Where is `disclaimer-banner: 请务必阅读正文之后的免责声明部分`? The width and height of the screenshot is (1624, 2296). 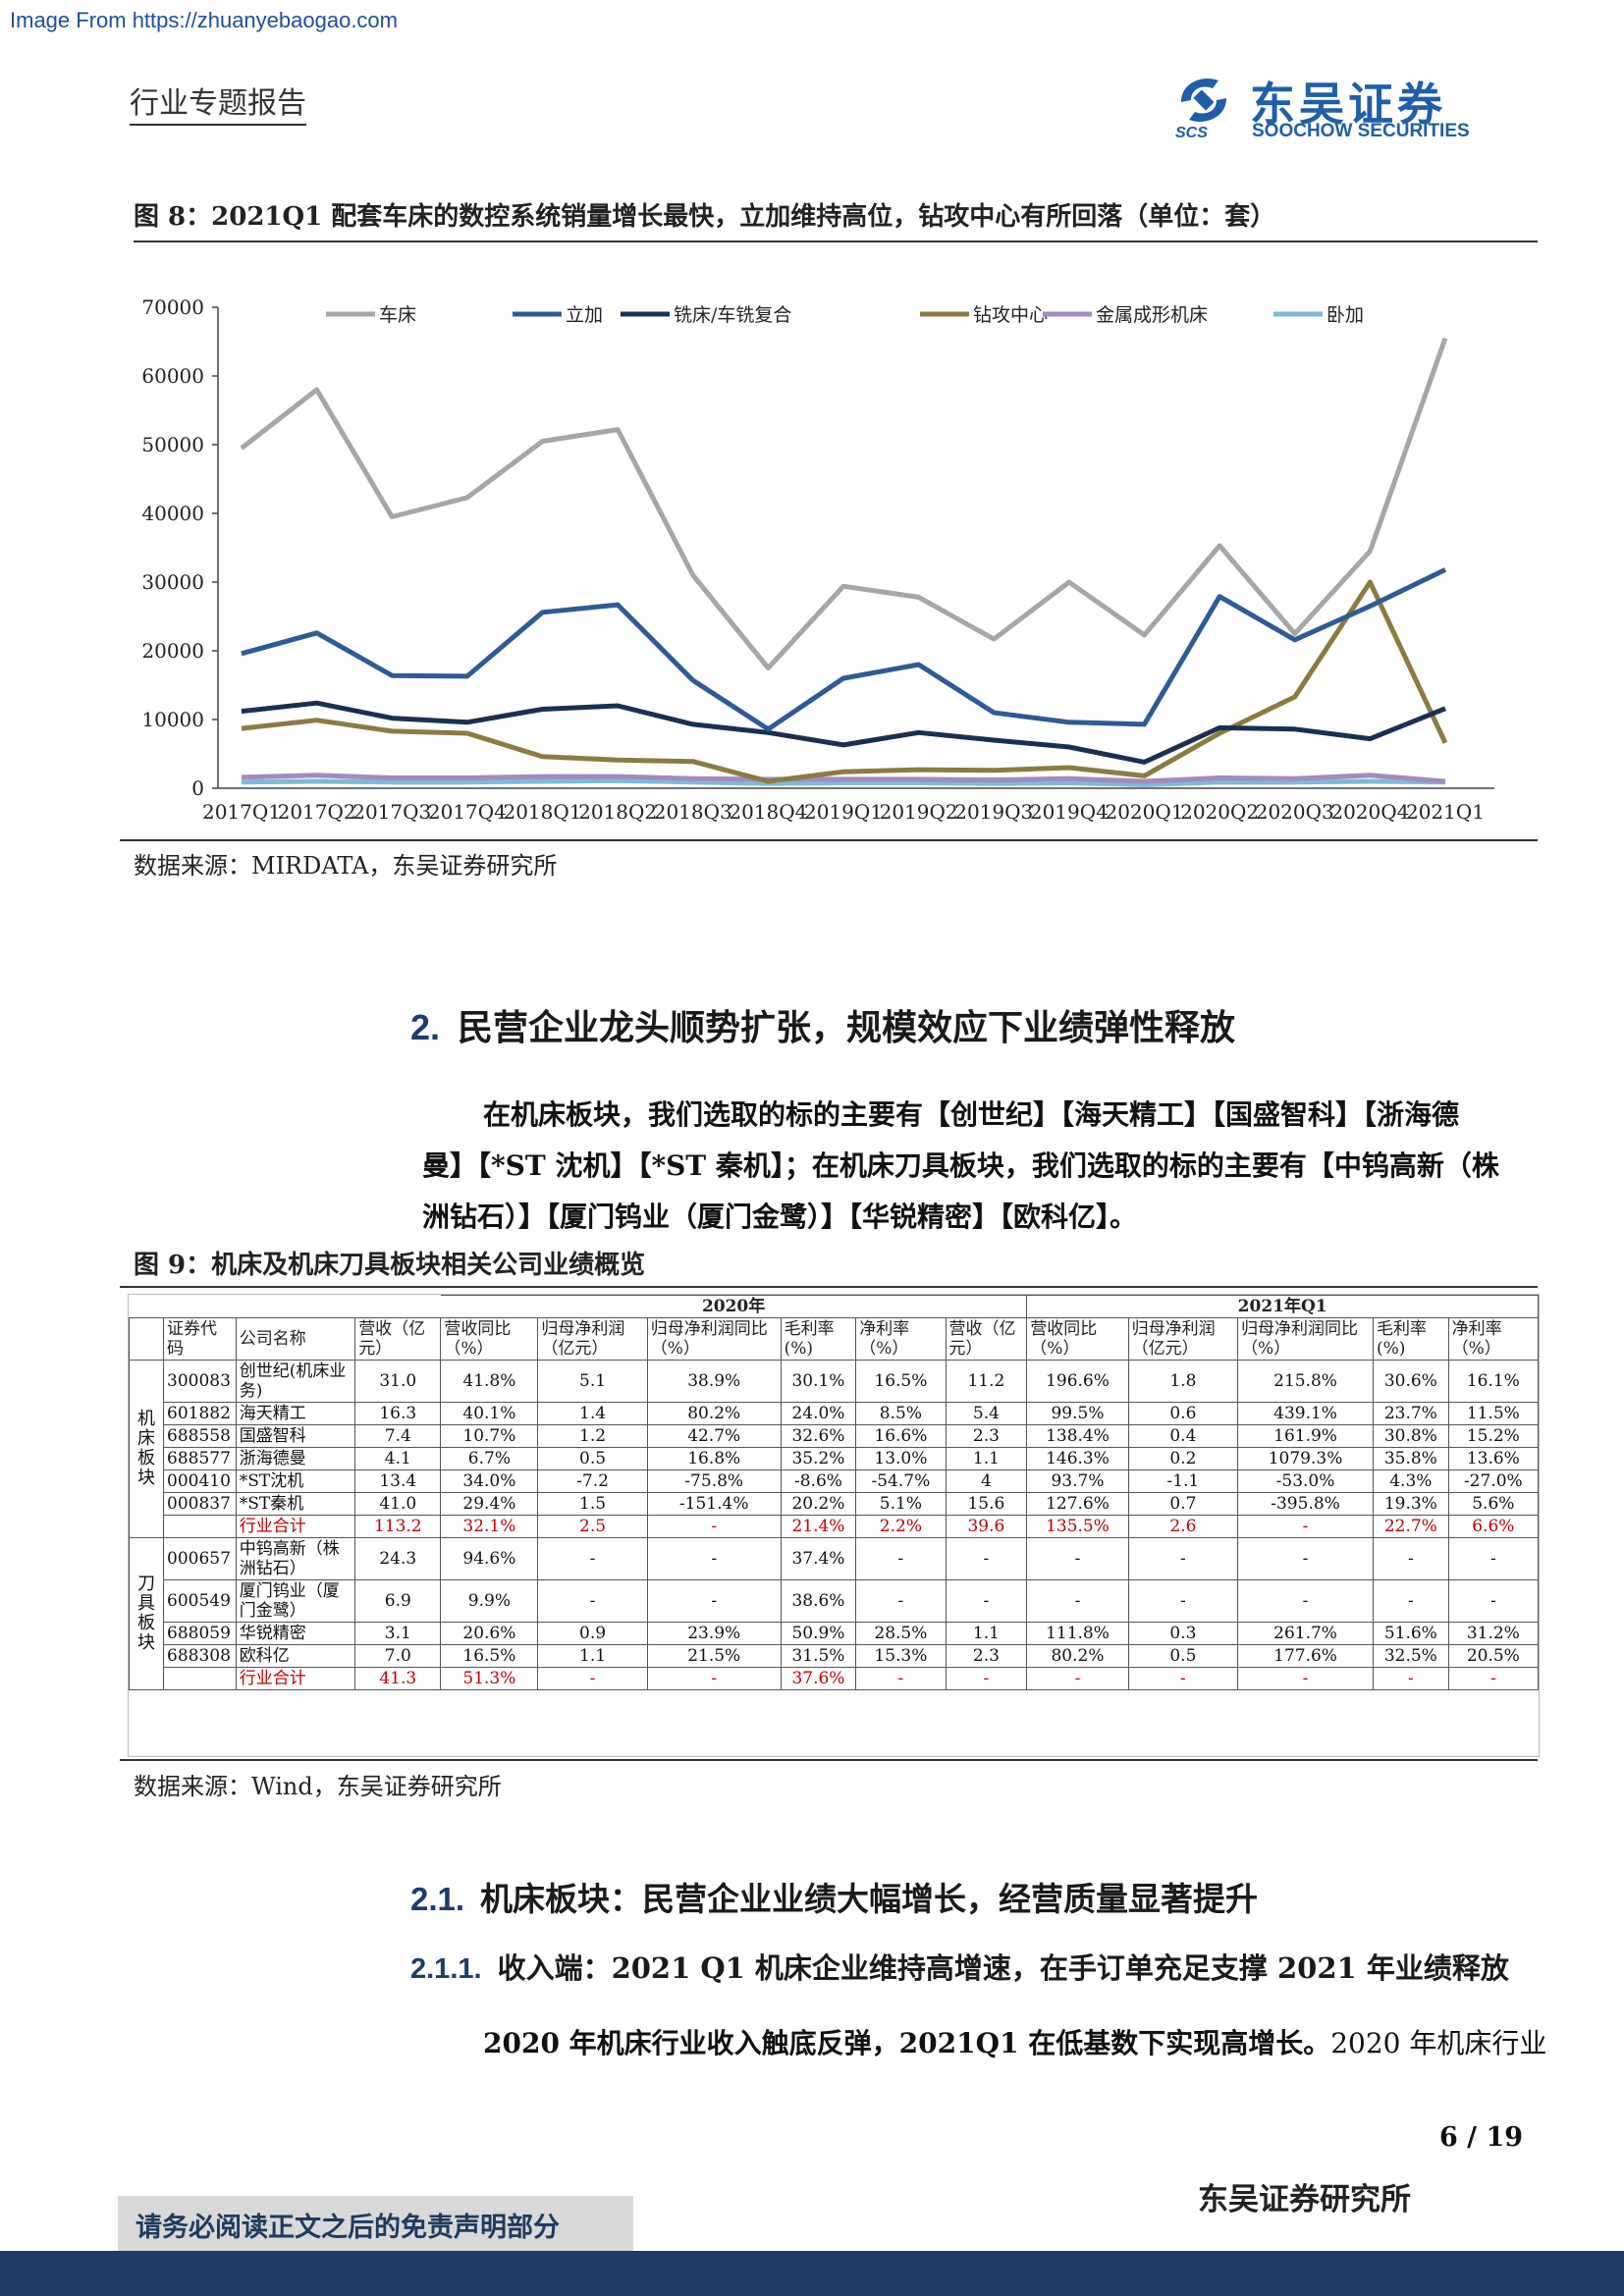 disclaimer-banner: 请务必阅读正文之后的免责声明部分 is located at coordinates (375, 2223).